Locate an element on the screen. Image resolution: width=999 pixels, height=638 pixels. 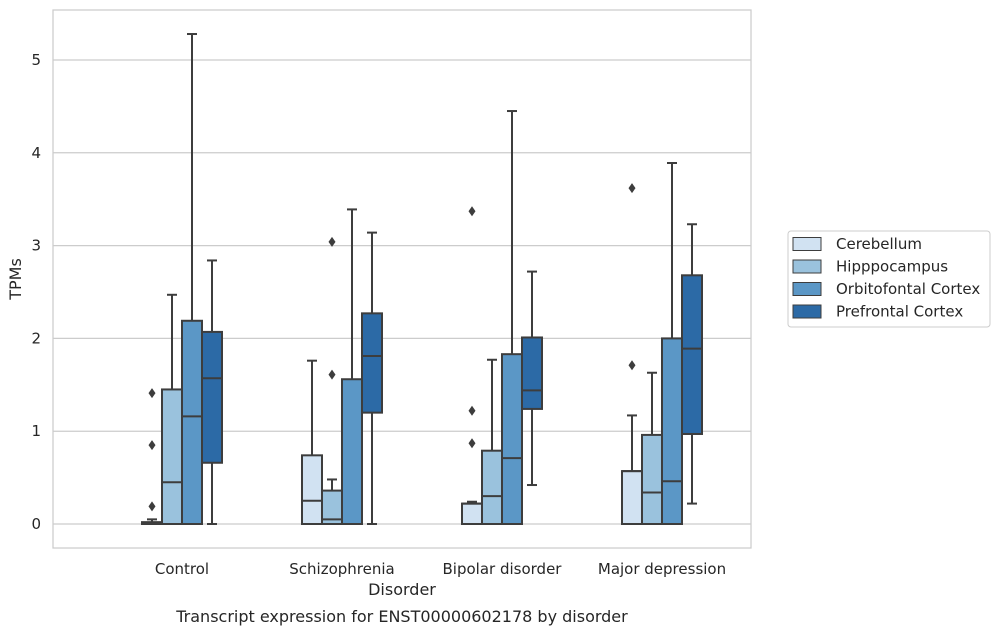
y-axis-title: TPMs is located at coordinates (15, 279).